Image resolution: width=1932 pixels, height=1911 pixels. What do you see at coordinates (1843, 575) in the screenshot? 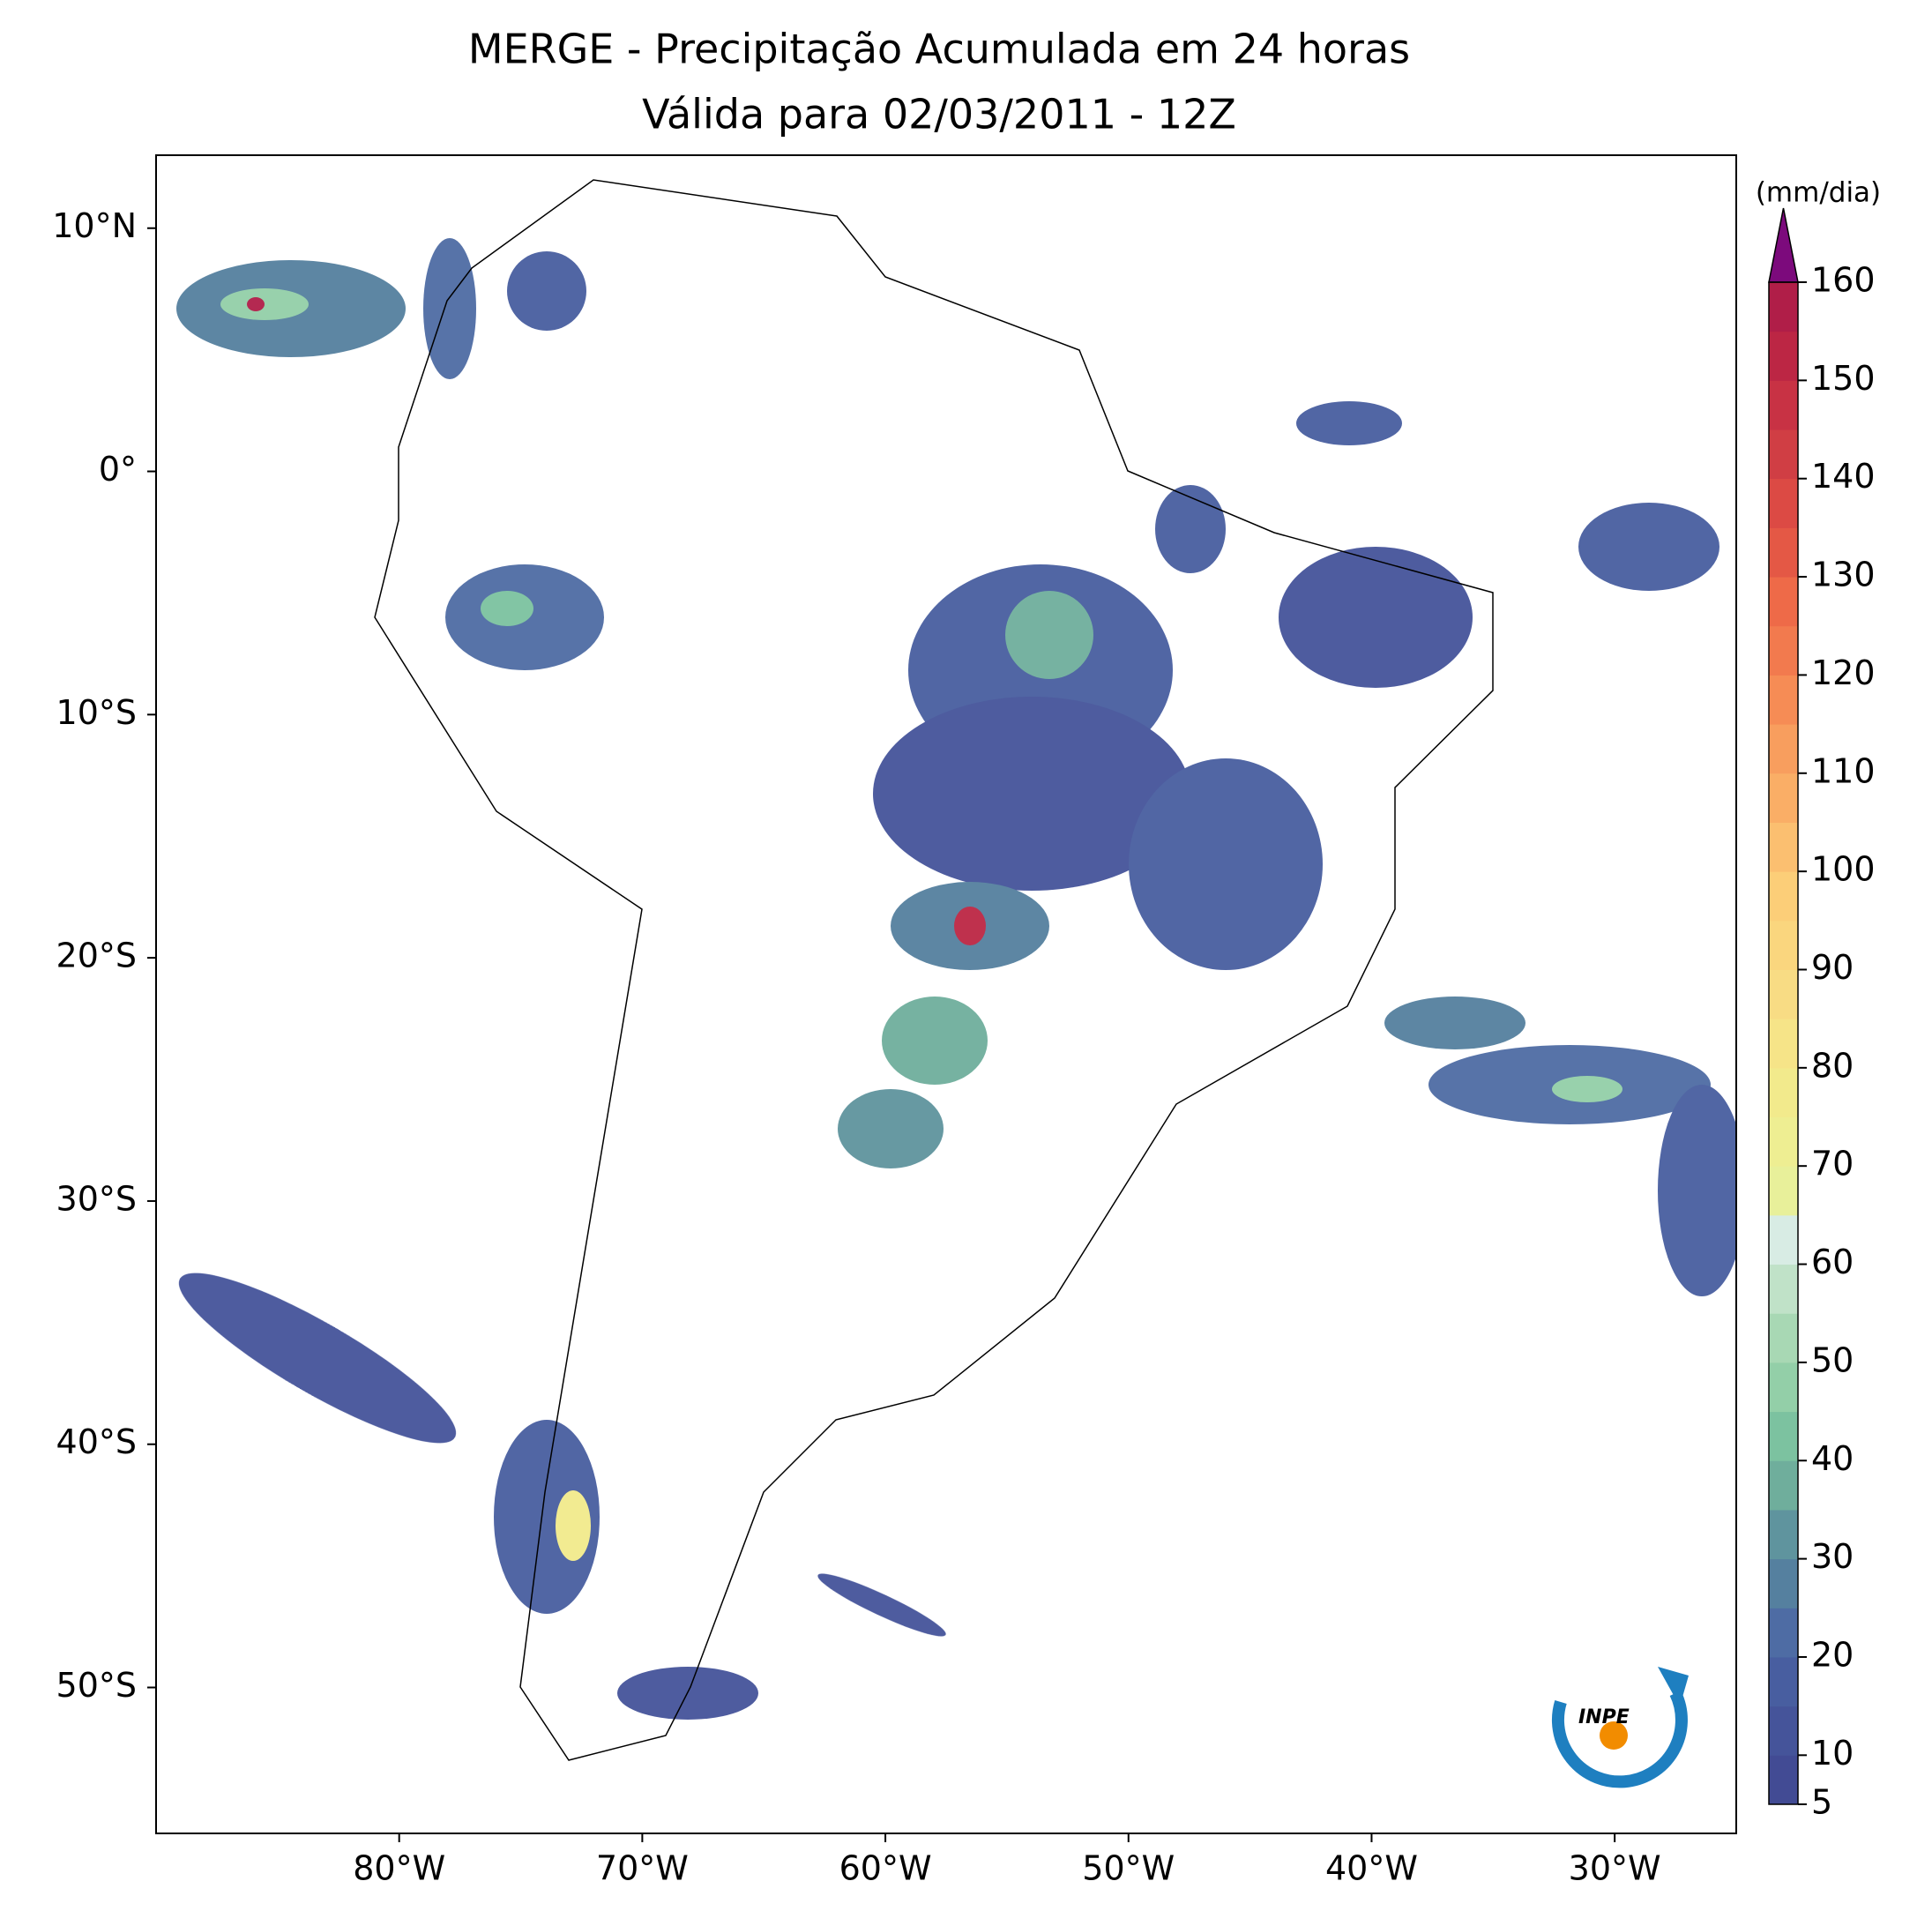
I see `colorbar-tick-label: 130` at bounding box center [1843, 575].